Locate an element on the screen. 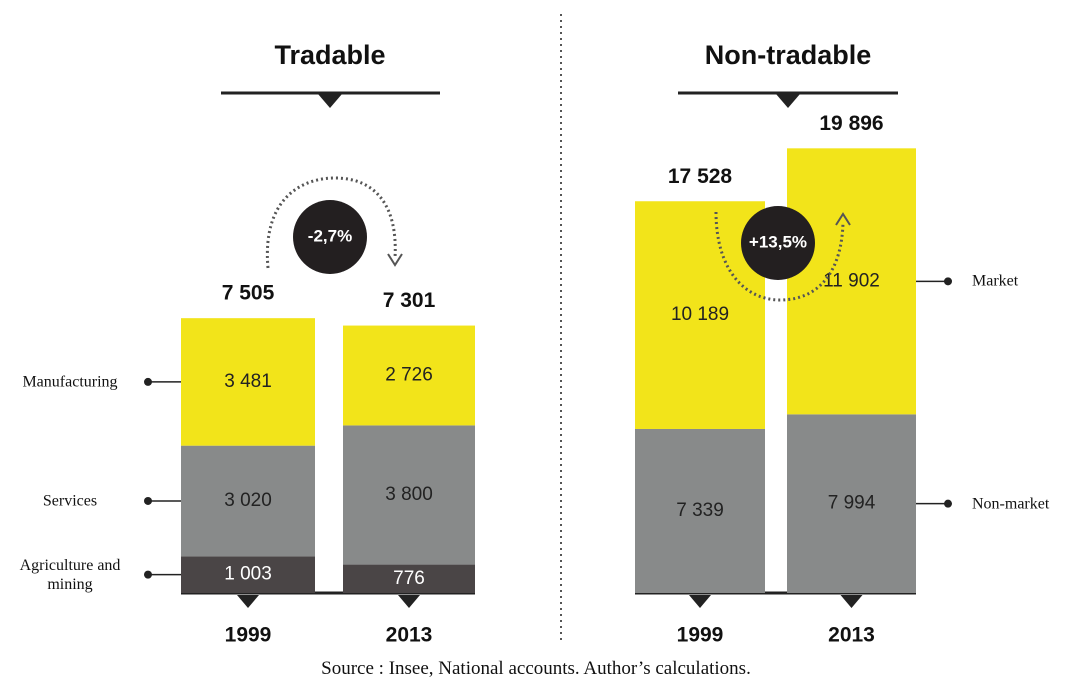 The width and height of the screenshot is (1072, 684). value-label: 3 020 is located at coordinates (248, 500).